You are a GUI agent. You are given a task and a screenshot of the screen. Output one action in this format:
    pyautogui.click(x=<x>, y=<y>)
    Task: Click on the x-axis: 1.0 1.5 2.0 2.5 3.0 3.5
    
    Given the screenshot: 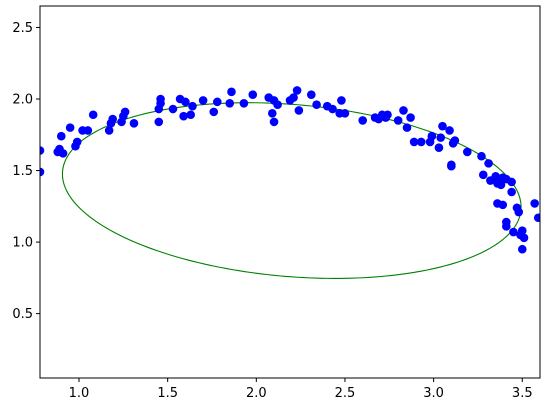 What is the action you would take?
    pyautogui.click(x=301, y=389)
    